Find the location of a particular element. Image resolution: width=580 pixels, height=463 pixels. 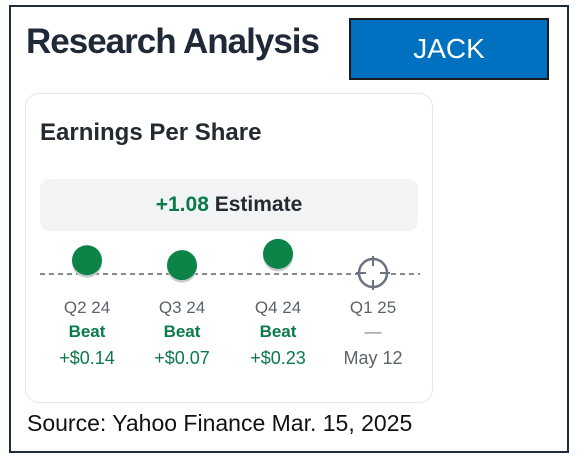

quarter-amount: +$0.07 is located at coordinates (182, 358).